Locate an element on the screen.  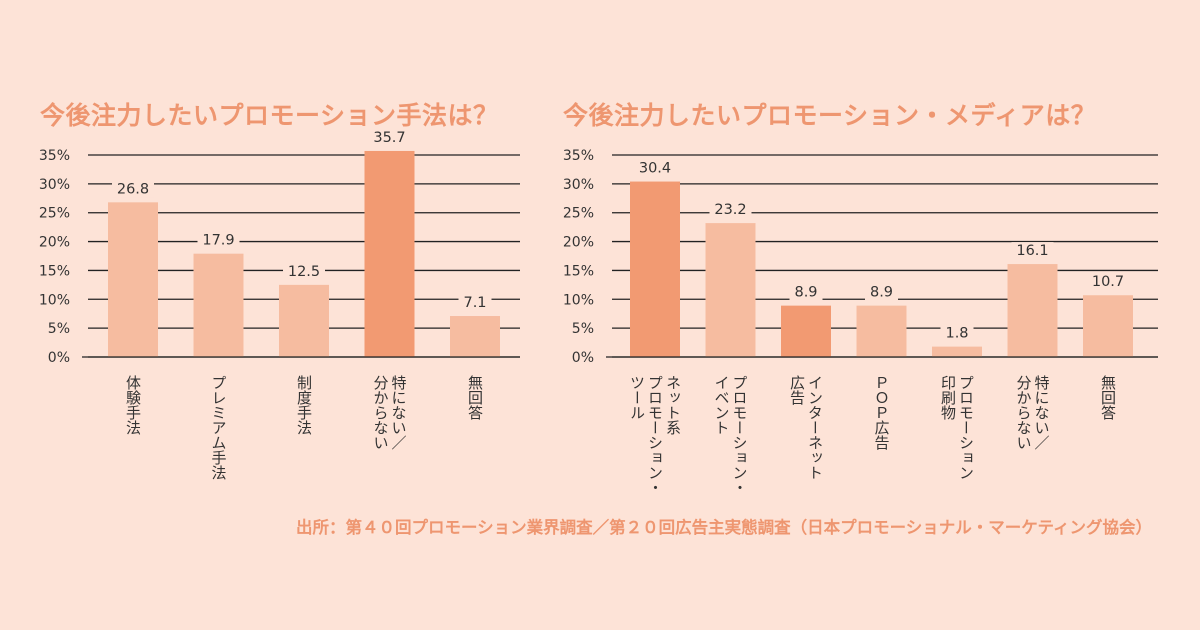
value-label: 17.9 is located at coordinates (218, 241).